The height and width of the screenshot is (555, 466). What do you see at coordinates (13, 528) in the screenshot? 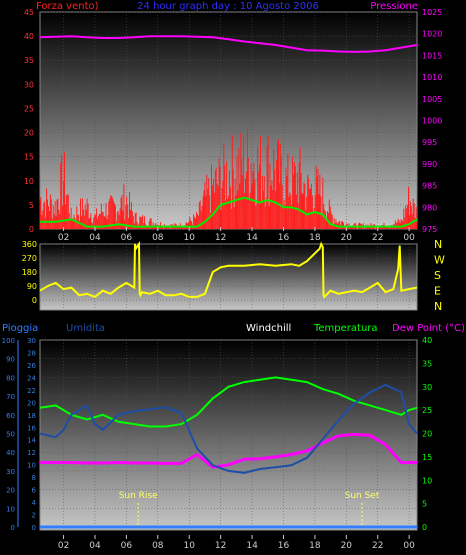
I see `rain-tick-label: 0` at bounding box center [13, 528].